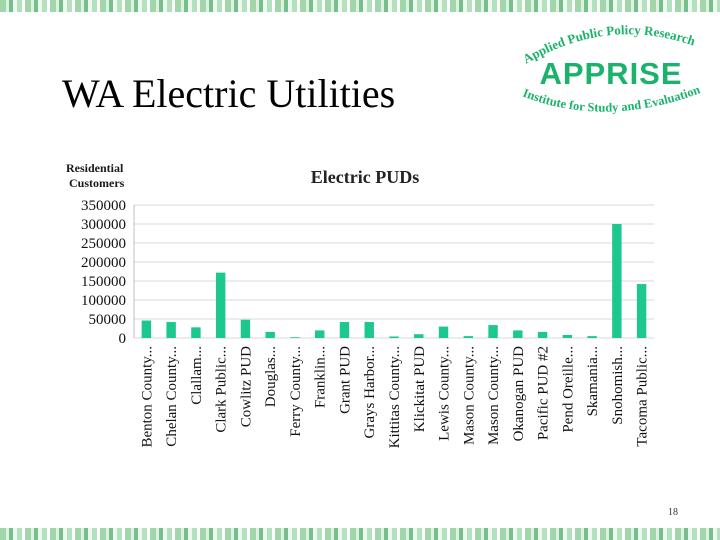 Image resolution: width=720 pixels, height=540 pixels. I want to click on y-tick-label: 300000, so click(103, 225).